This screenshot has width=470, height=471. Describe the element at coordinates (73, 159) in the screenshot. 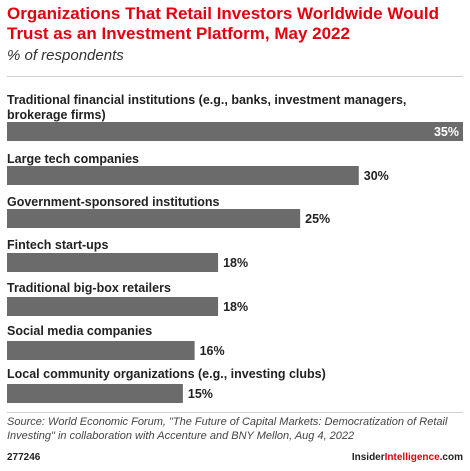

I see `category-label: Large tech companies` at that location.